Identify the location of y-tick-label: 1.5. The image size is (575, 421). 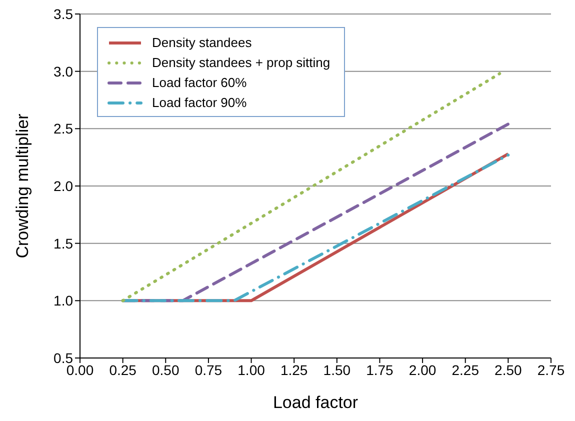
(64, 243).